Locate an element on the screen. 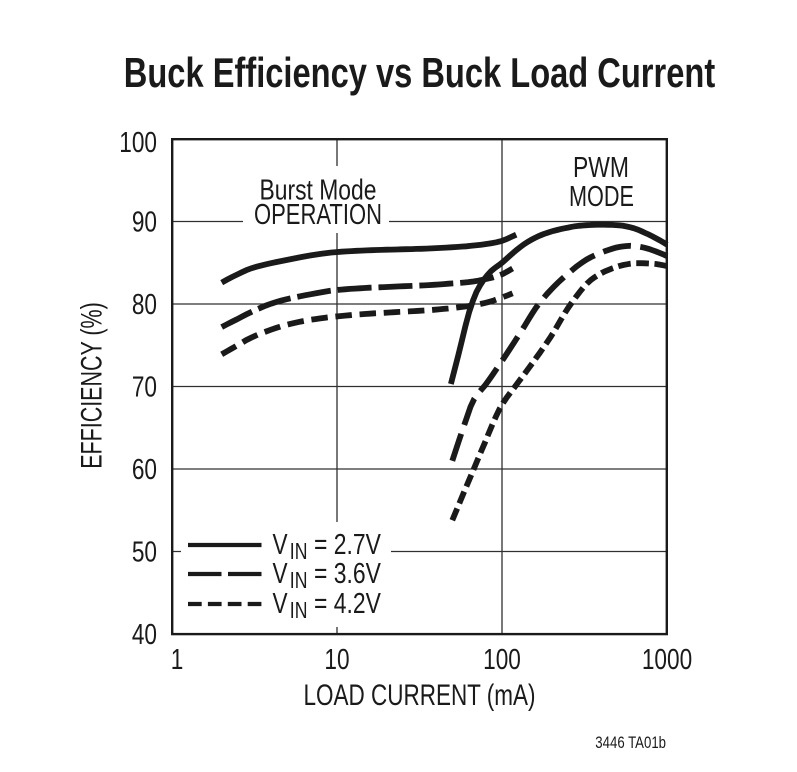 This screenshot has width=797, height=772. svg-text: 50 is located at coordinates (144, 551).